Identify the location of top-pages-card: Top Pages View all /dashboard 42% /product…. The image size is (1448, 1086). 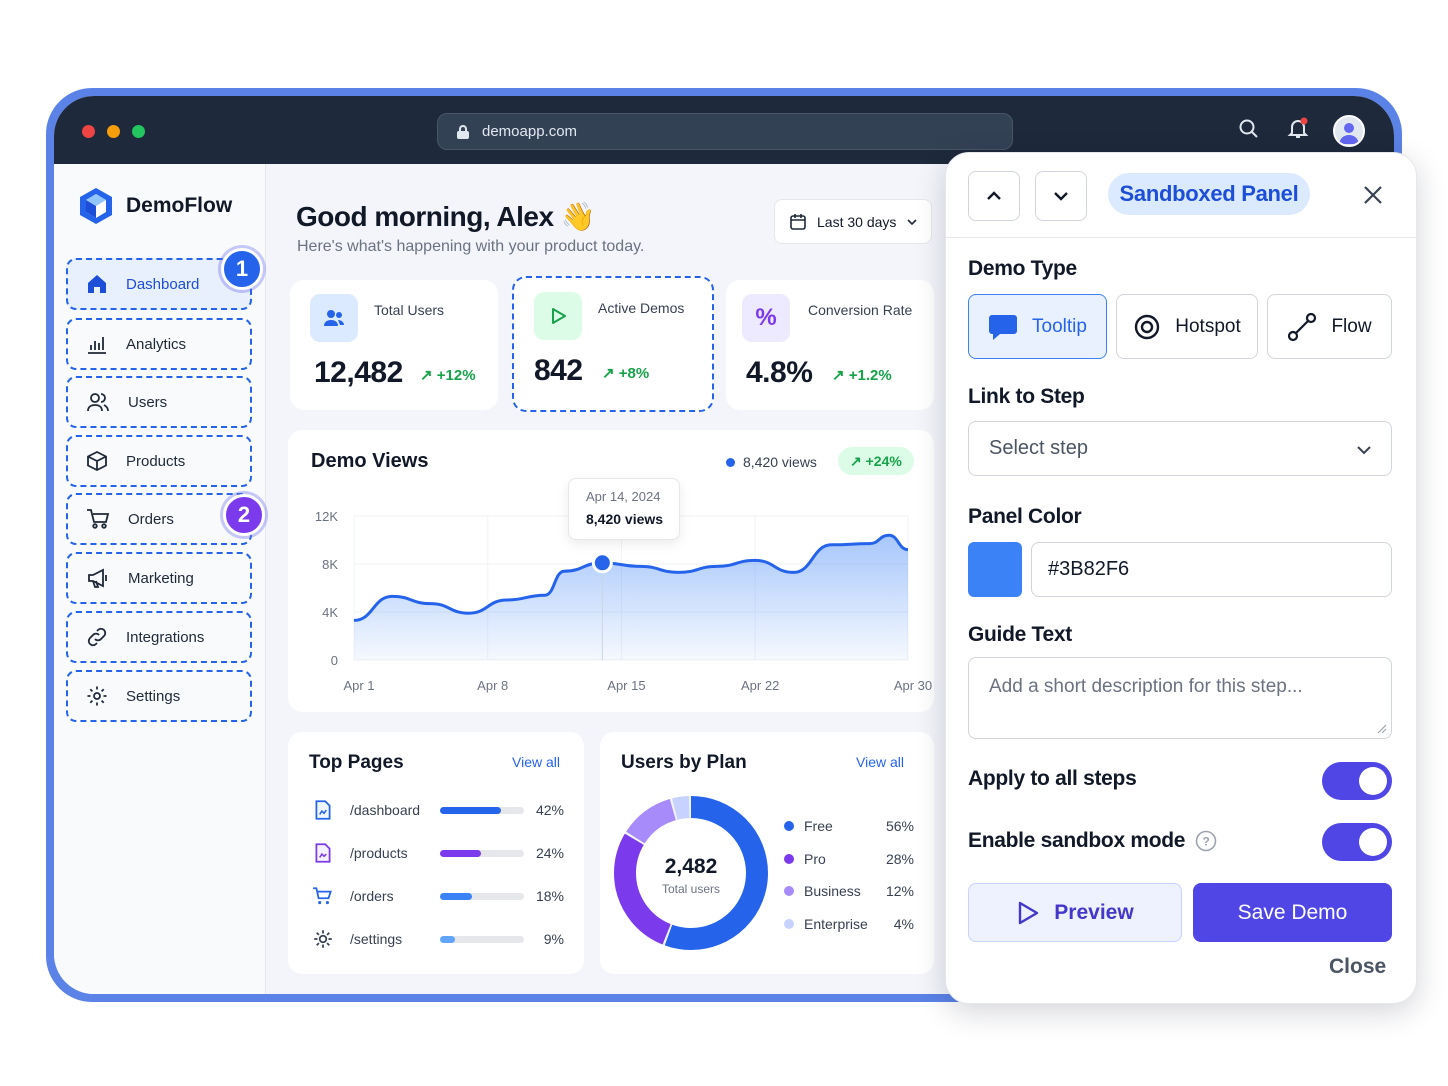
(436, 853).